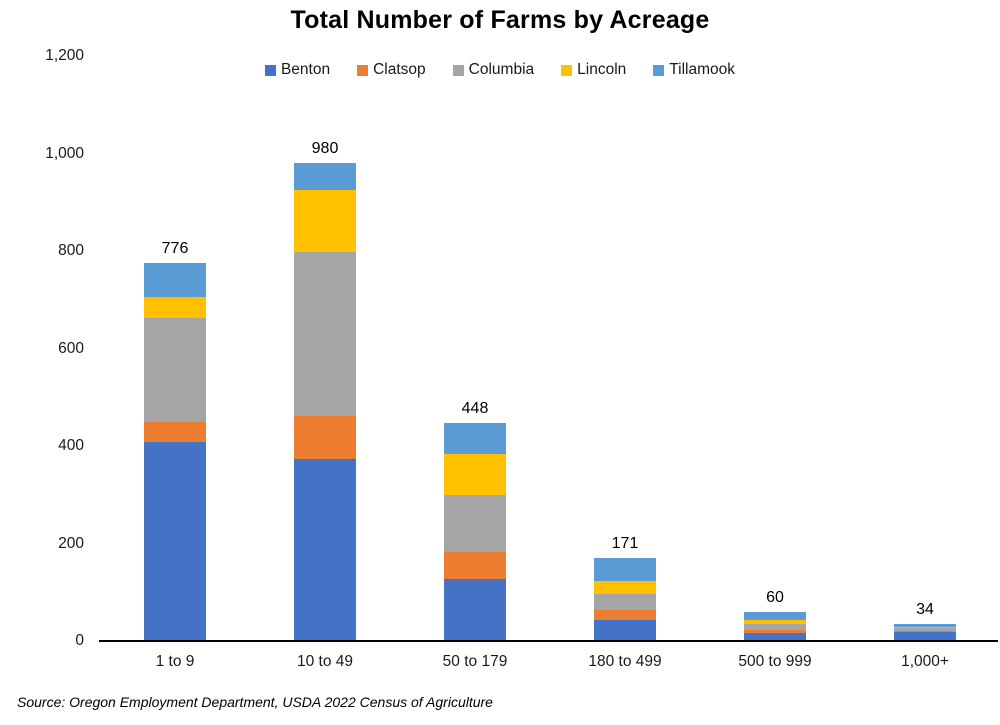 The width and height of the screenshot is (1000, 725). Describe the element at coordinates (79, 640) in the screenshot. I see `y-axis-label: 0` at that location.